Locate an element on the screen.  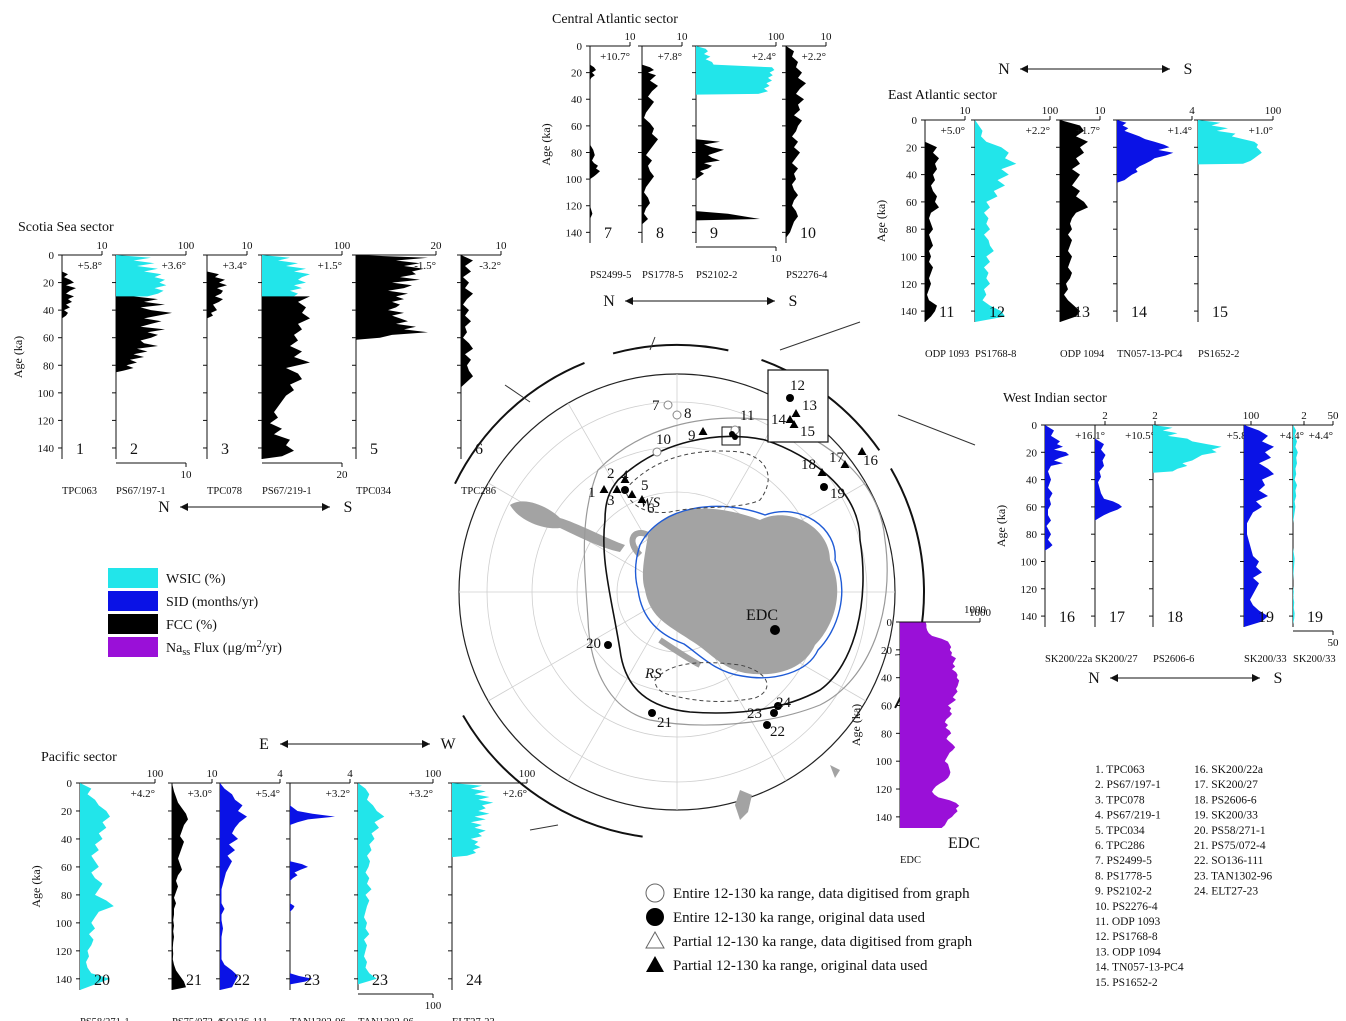
site-list-item: 9. PS2102-2 is located at coordinates (1123, 892).